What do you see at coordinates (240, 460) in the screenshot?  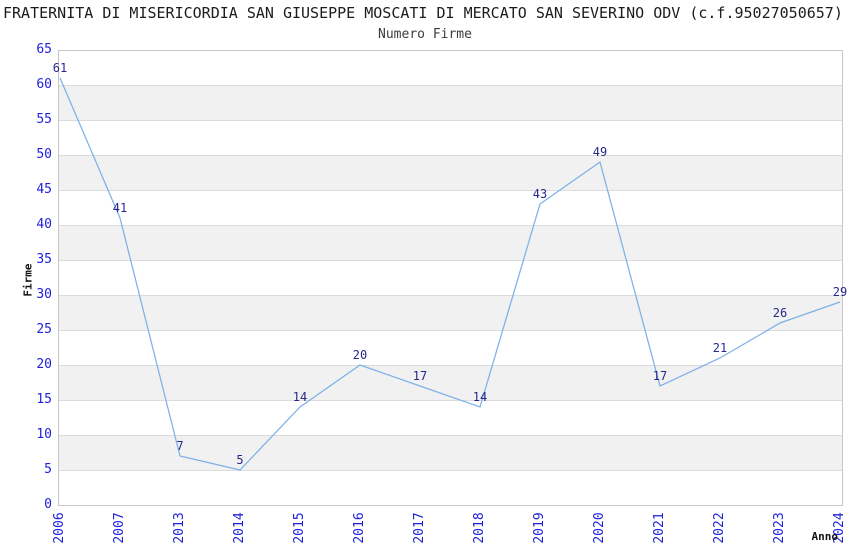 I see `data-label: 5` at bounding box center [240, 460].